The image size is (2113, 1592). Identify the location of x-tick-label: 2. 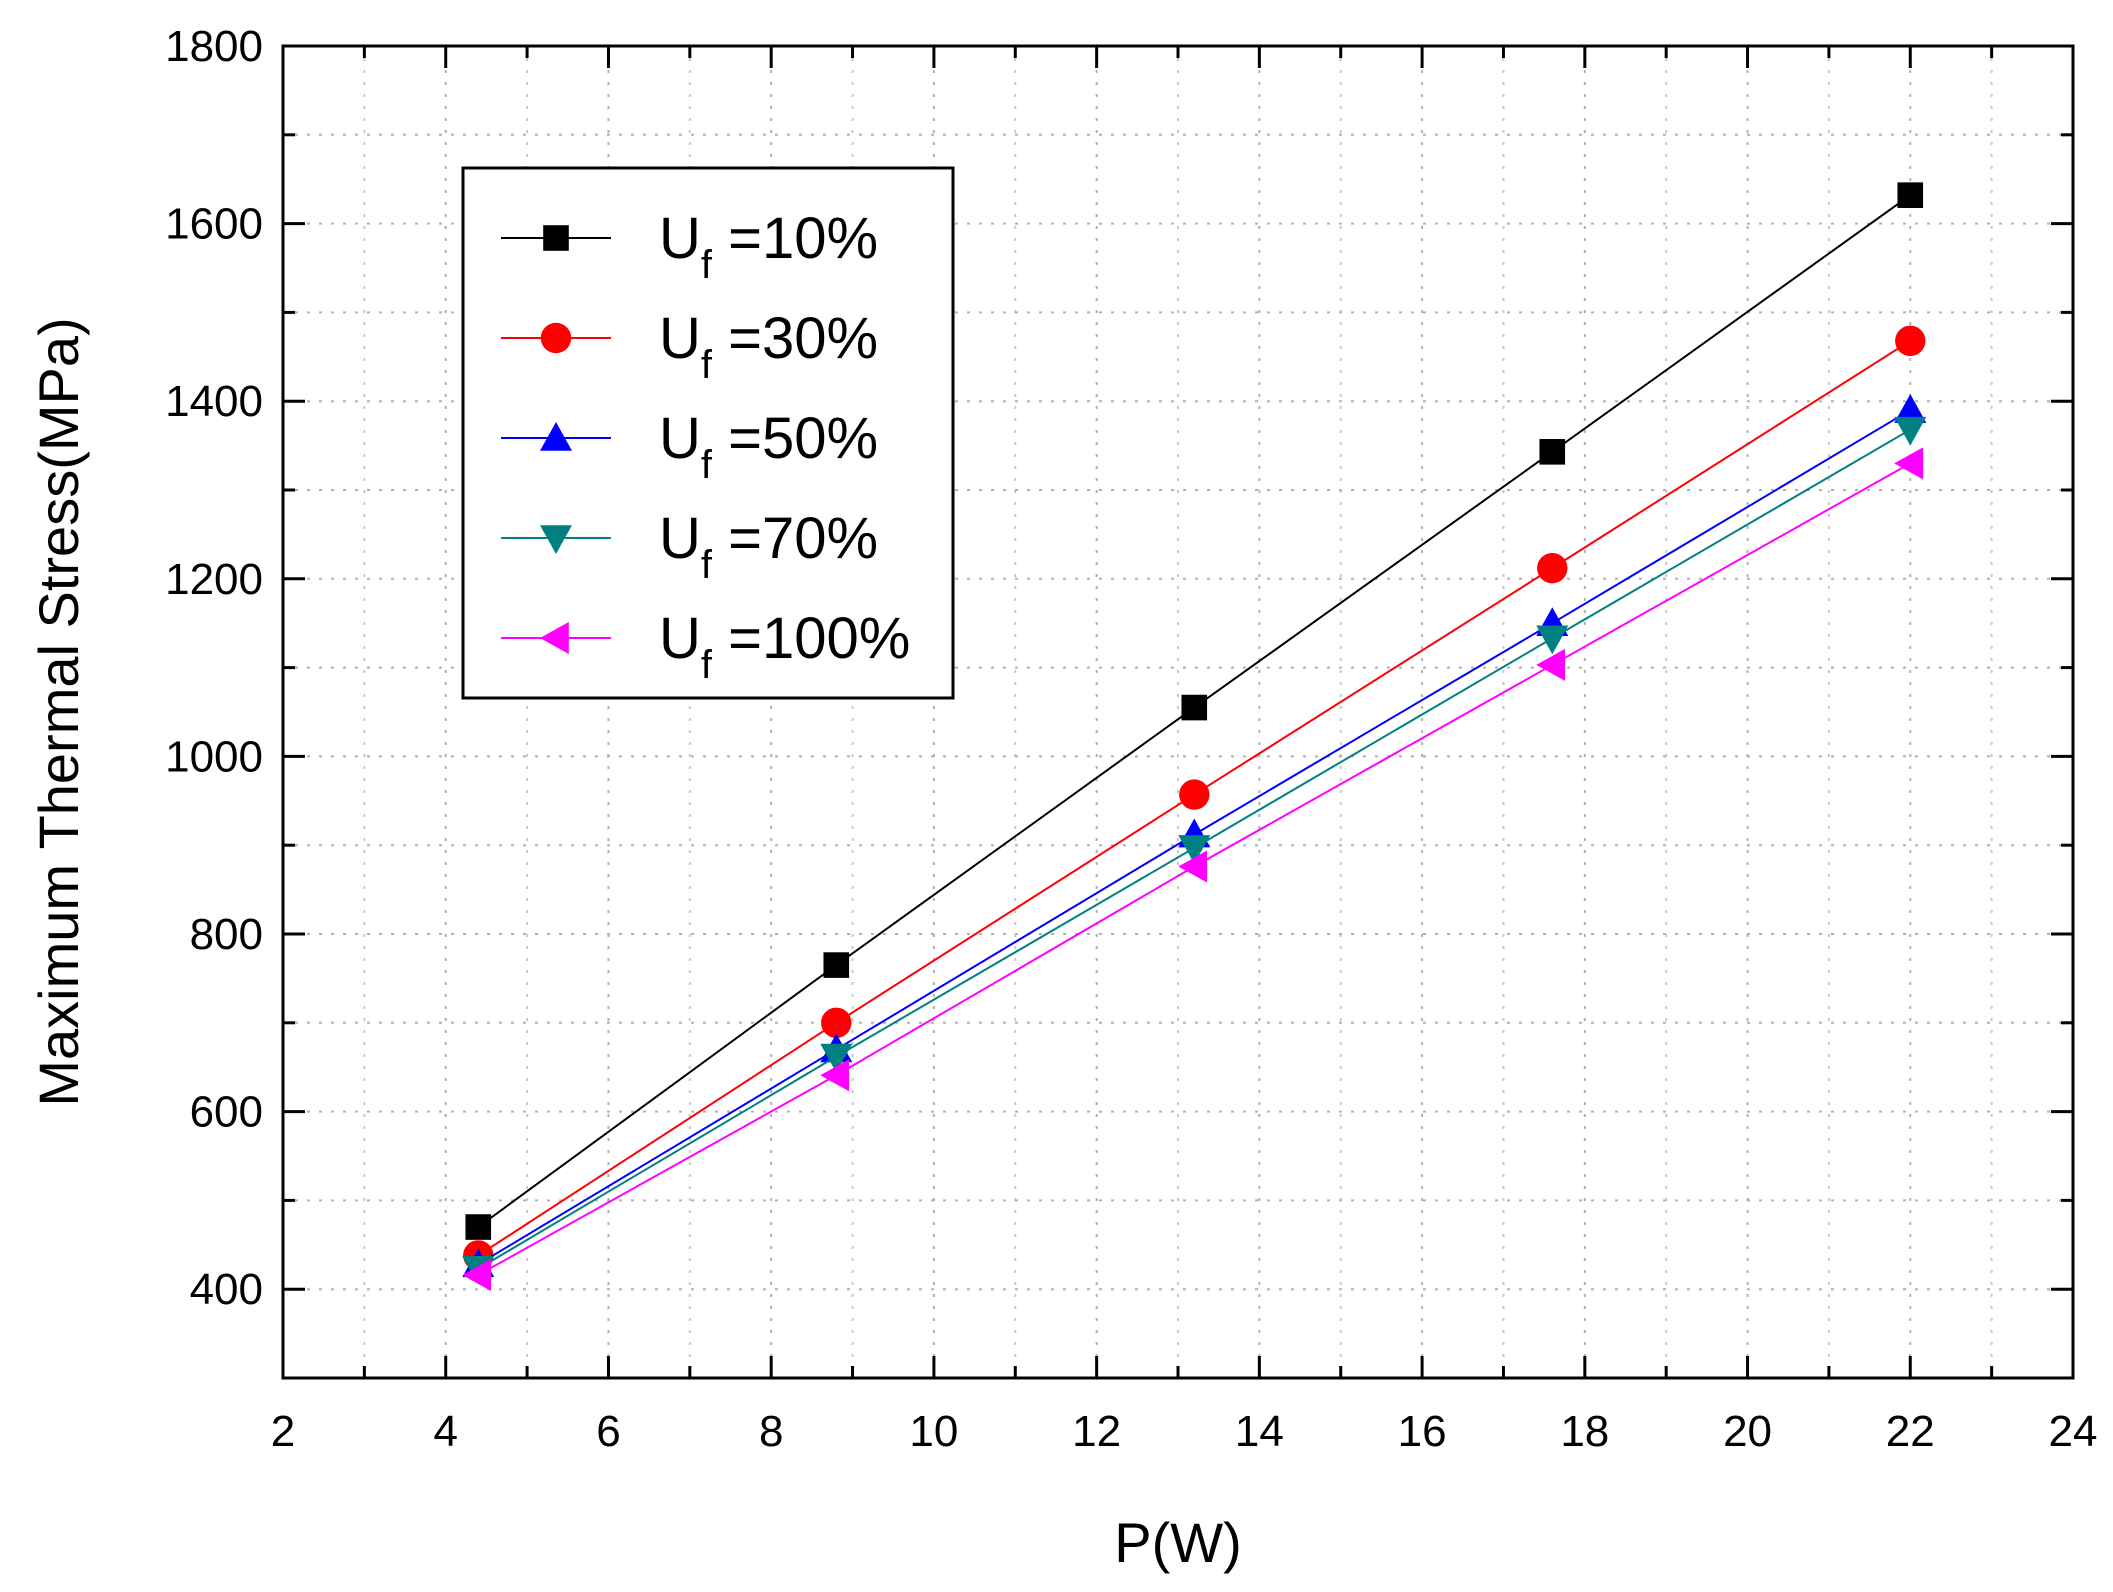
(283, 1431).